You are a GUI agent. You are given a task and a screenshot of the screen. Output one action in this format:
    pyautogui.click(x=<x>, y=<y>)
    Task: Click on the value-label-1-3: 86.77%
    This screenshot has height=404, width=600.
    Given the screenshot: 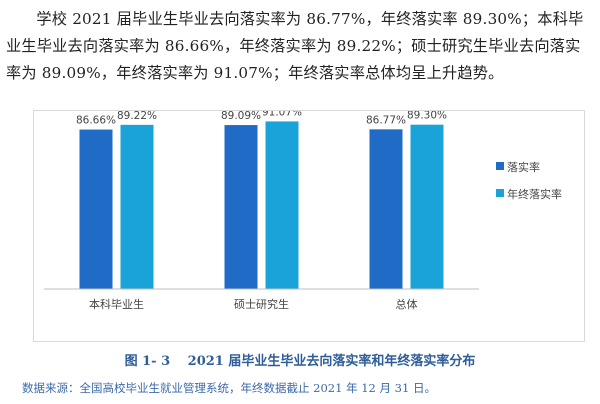 What is the action you would take?
    pyautogui.click(x=386, y=120)
    